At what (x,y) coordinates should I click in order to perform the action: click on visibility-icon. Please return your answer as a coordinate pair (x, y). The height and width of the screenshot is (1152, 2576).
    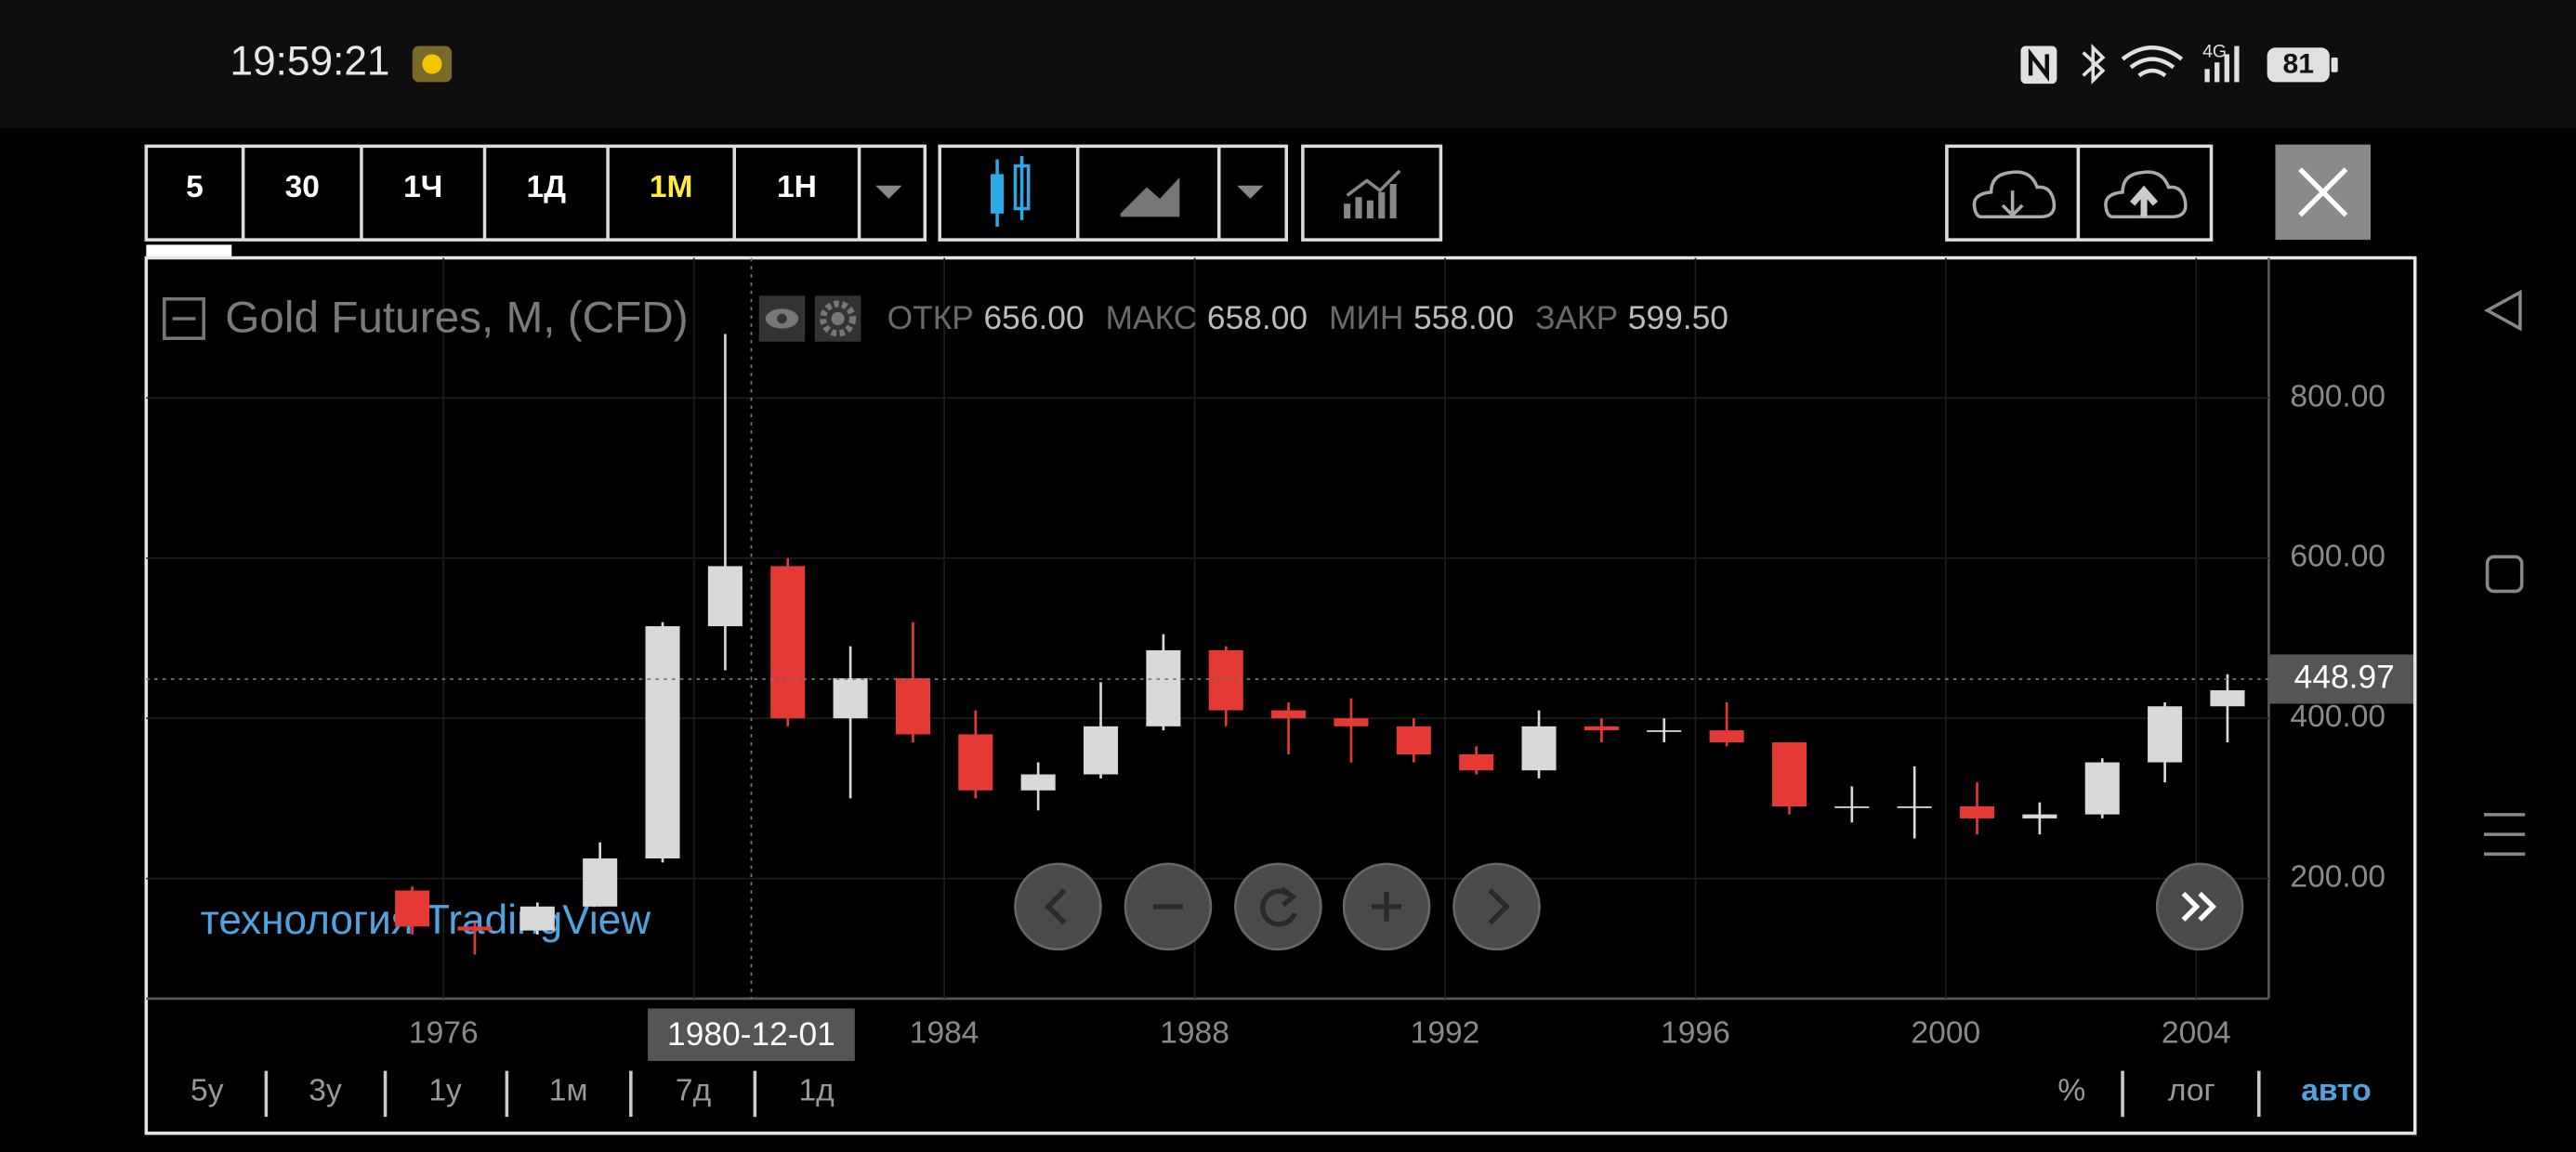
    Looking at the image, I should click on (782, 318).